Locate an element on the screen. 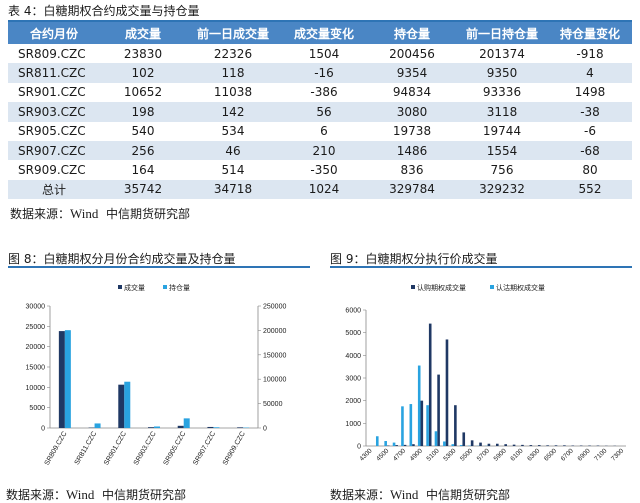 This screenshot has width=640, height=503. table-cell: 10652 is located at coordinates (143, 92).